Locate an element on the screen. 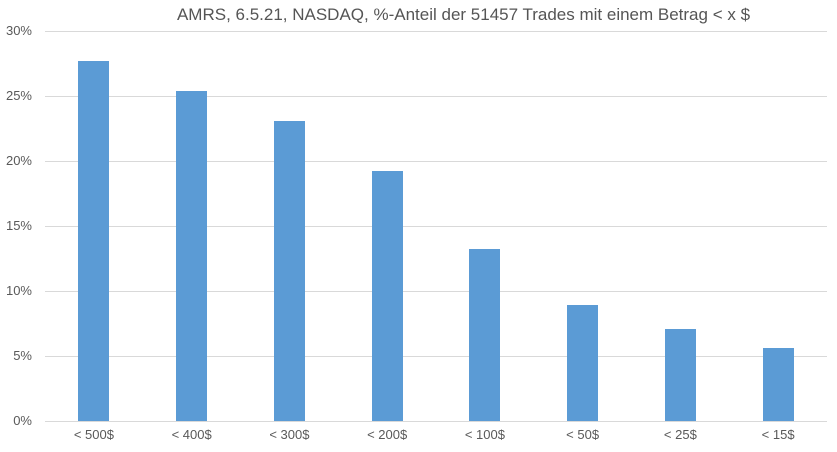 The height and width of the screenshot is (452, 837). y-tick-label: 5% is located at coordinates (22, 355).